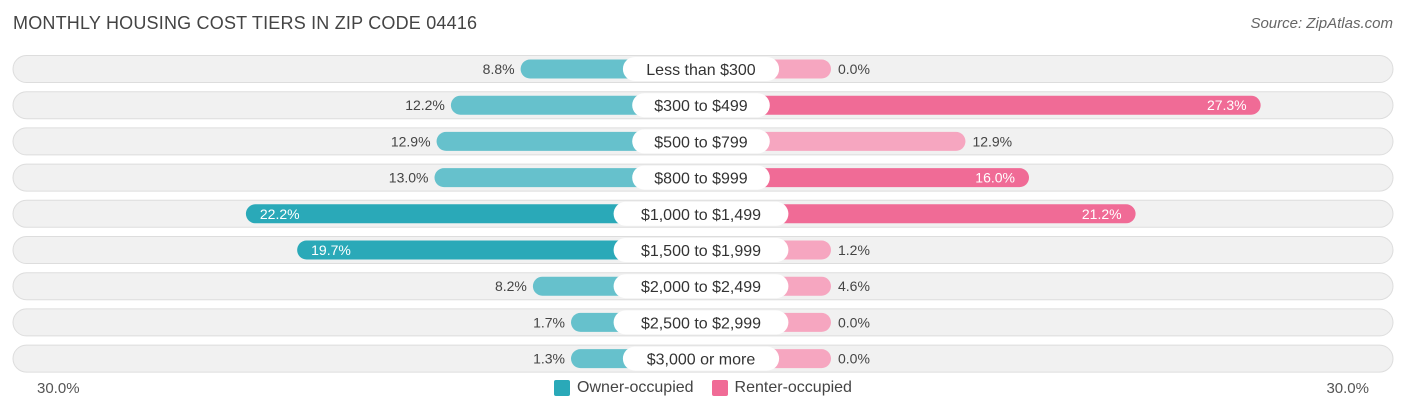  What do you see at coordinates (854, 250) in the screenshot?
I see `value-label-renter: 1.2%` at bounding box center [854, 250].